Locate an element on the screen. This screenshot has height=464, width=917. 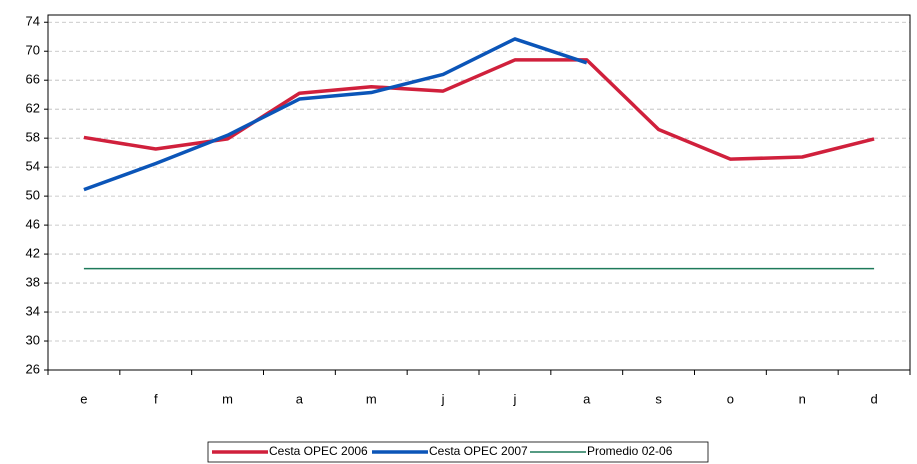
y-tick-label: 70 is located at coordinates (33, 50).